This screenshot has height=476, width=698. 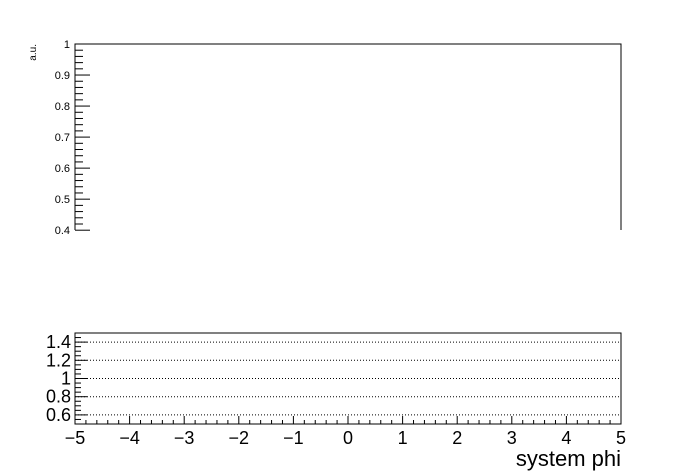 I want to click on ratio-x-tick-label: 4, so click(x=566, y=438).